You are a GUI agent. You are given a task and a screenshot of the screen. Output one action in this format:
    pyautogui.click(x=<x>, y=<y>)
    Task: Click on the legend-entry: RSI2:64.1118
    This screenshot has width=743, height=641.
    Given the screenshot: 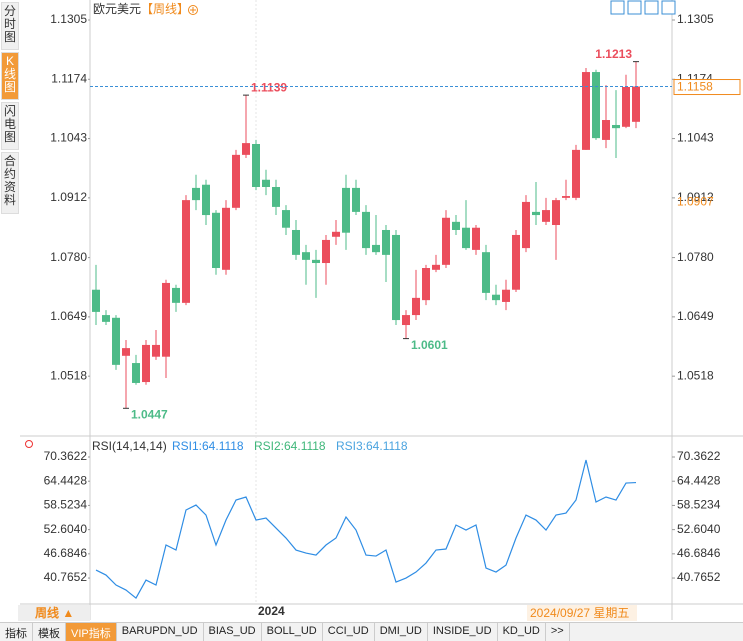 What is the action you would take?
    pyautogui.click(x=290, y=446)
    